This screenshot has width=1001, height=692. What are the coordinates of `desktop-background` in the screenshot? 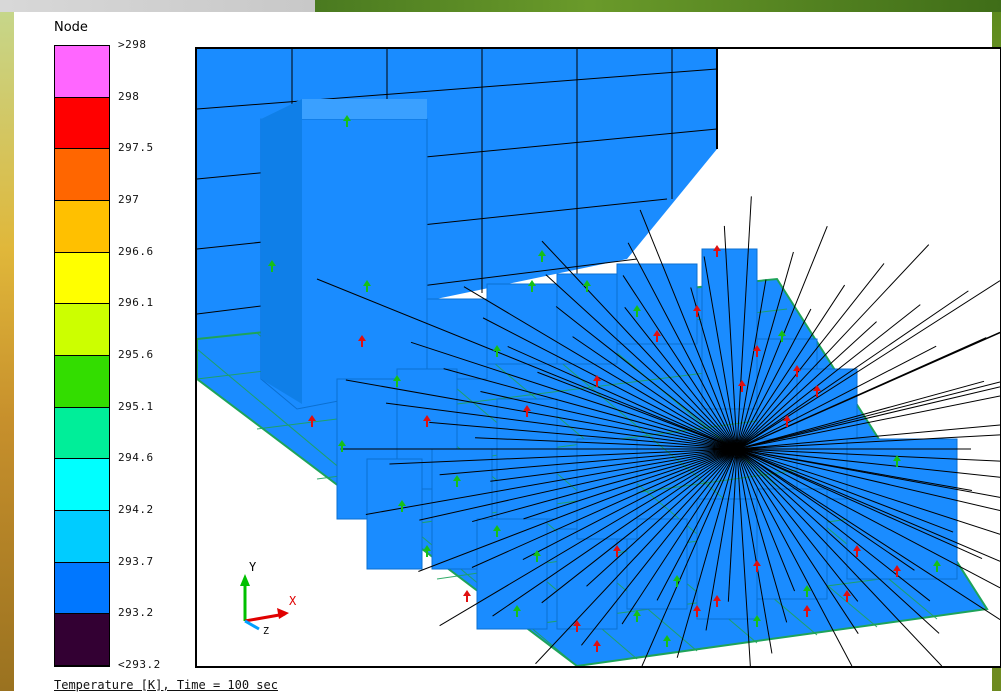 It's located at (157, 6).